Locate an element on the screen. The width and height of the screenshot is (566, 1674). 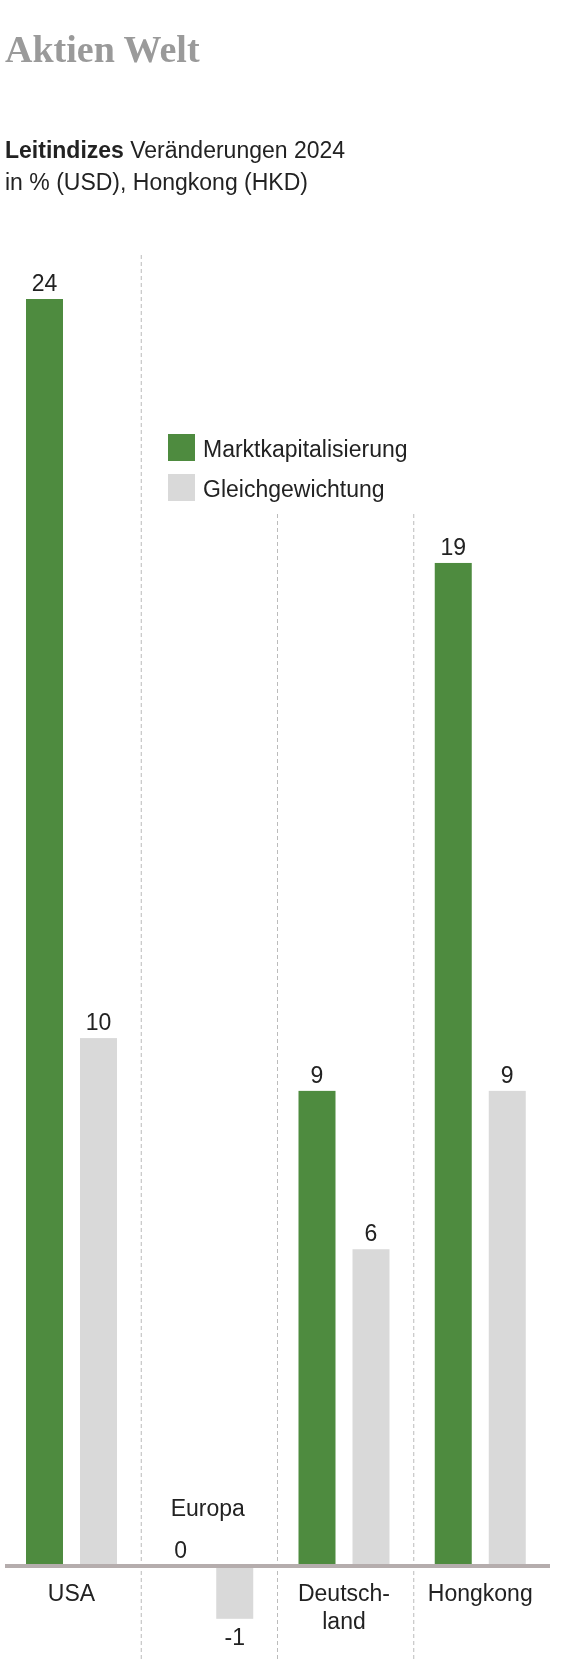
text: Leitindizes Veränderungen 2024 in % (USD), Hongkong (HKD) is located at coordinates (175, 166).